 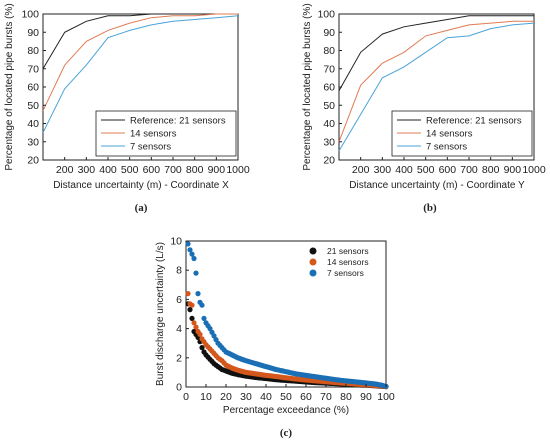 I want to click on panel-c-legend-label-7: 7 sensors, so click(x=345, y=273).